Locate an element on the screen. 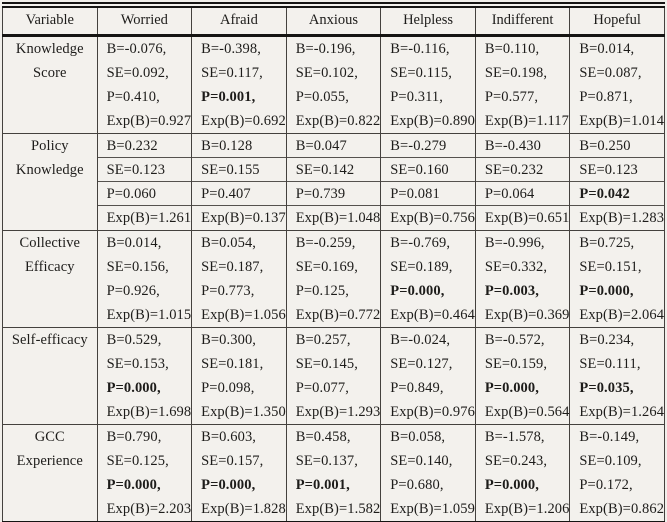 This screenshot has height=522, width=667. exp-b-value: Exp(B)=1.264 is located at coordinates (622, 411).